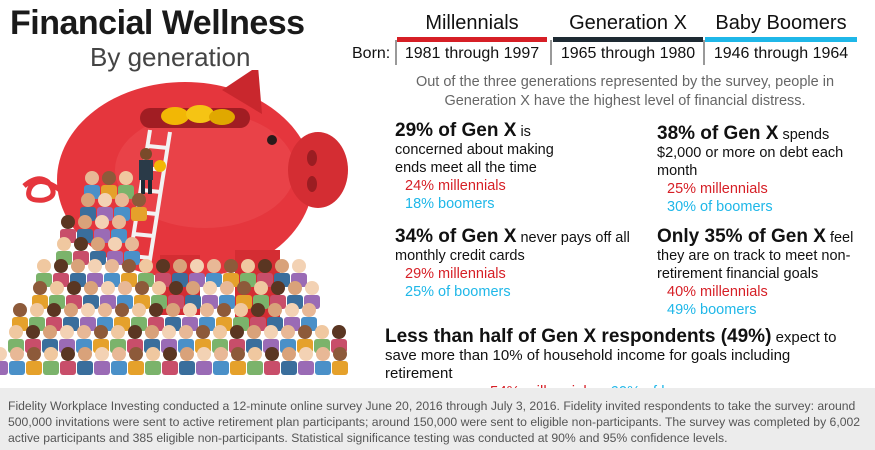 The image size is (875, 450). Describe the element at coordinates (152, 171) in the screenshot. I see `climber-icon` at that location.